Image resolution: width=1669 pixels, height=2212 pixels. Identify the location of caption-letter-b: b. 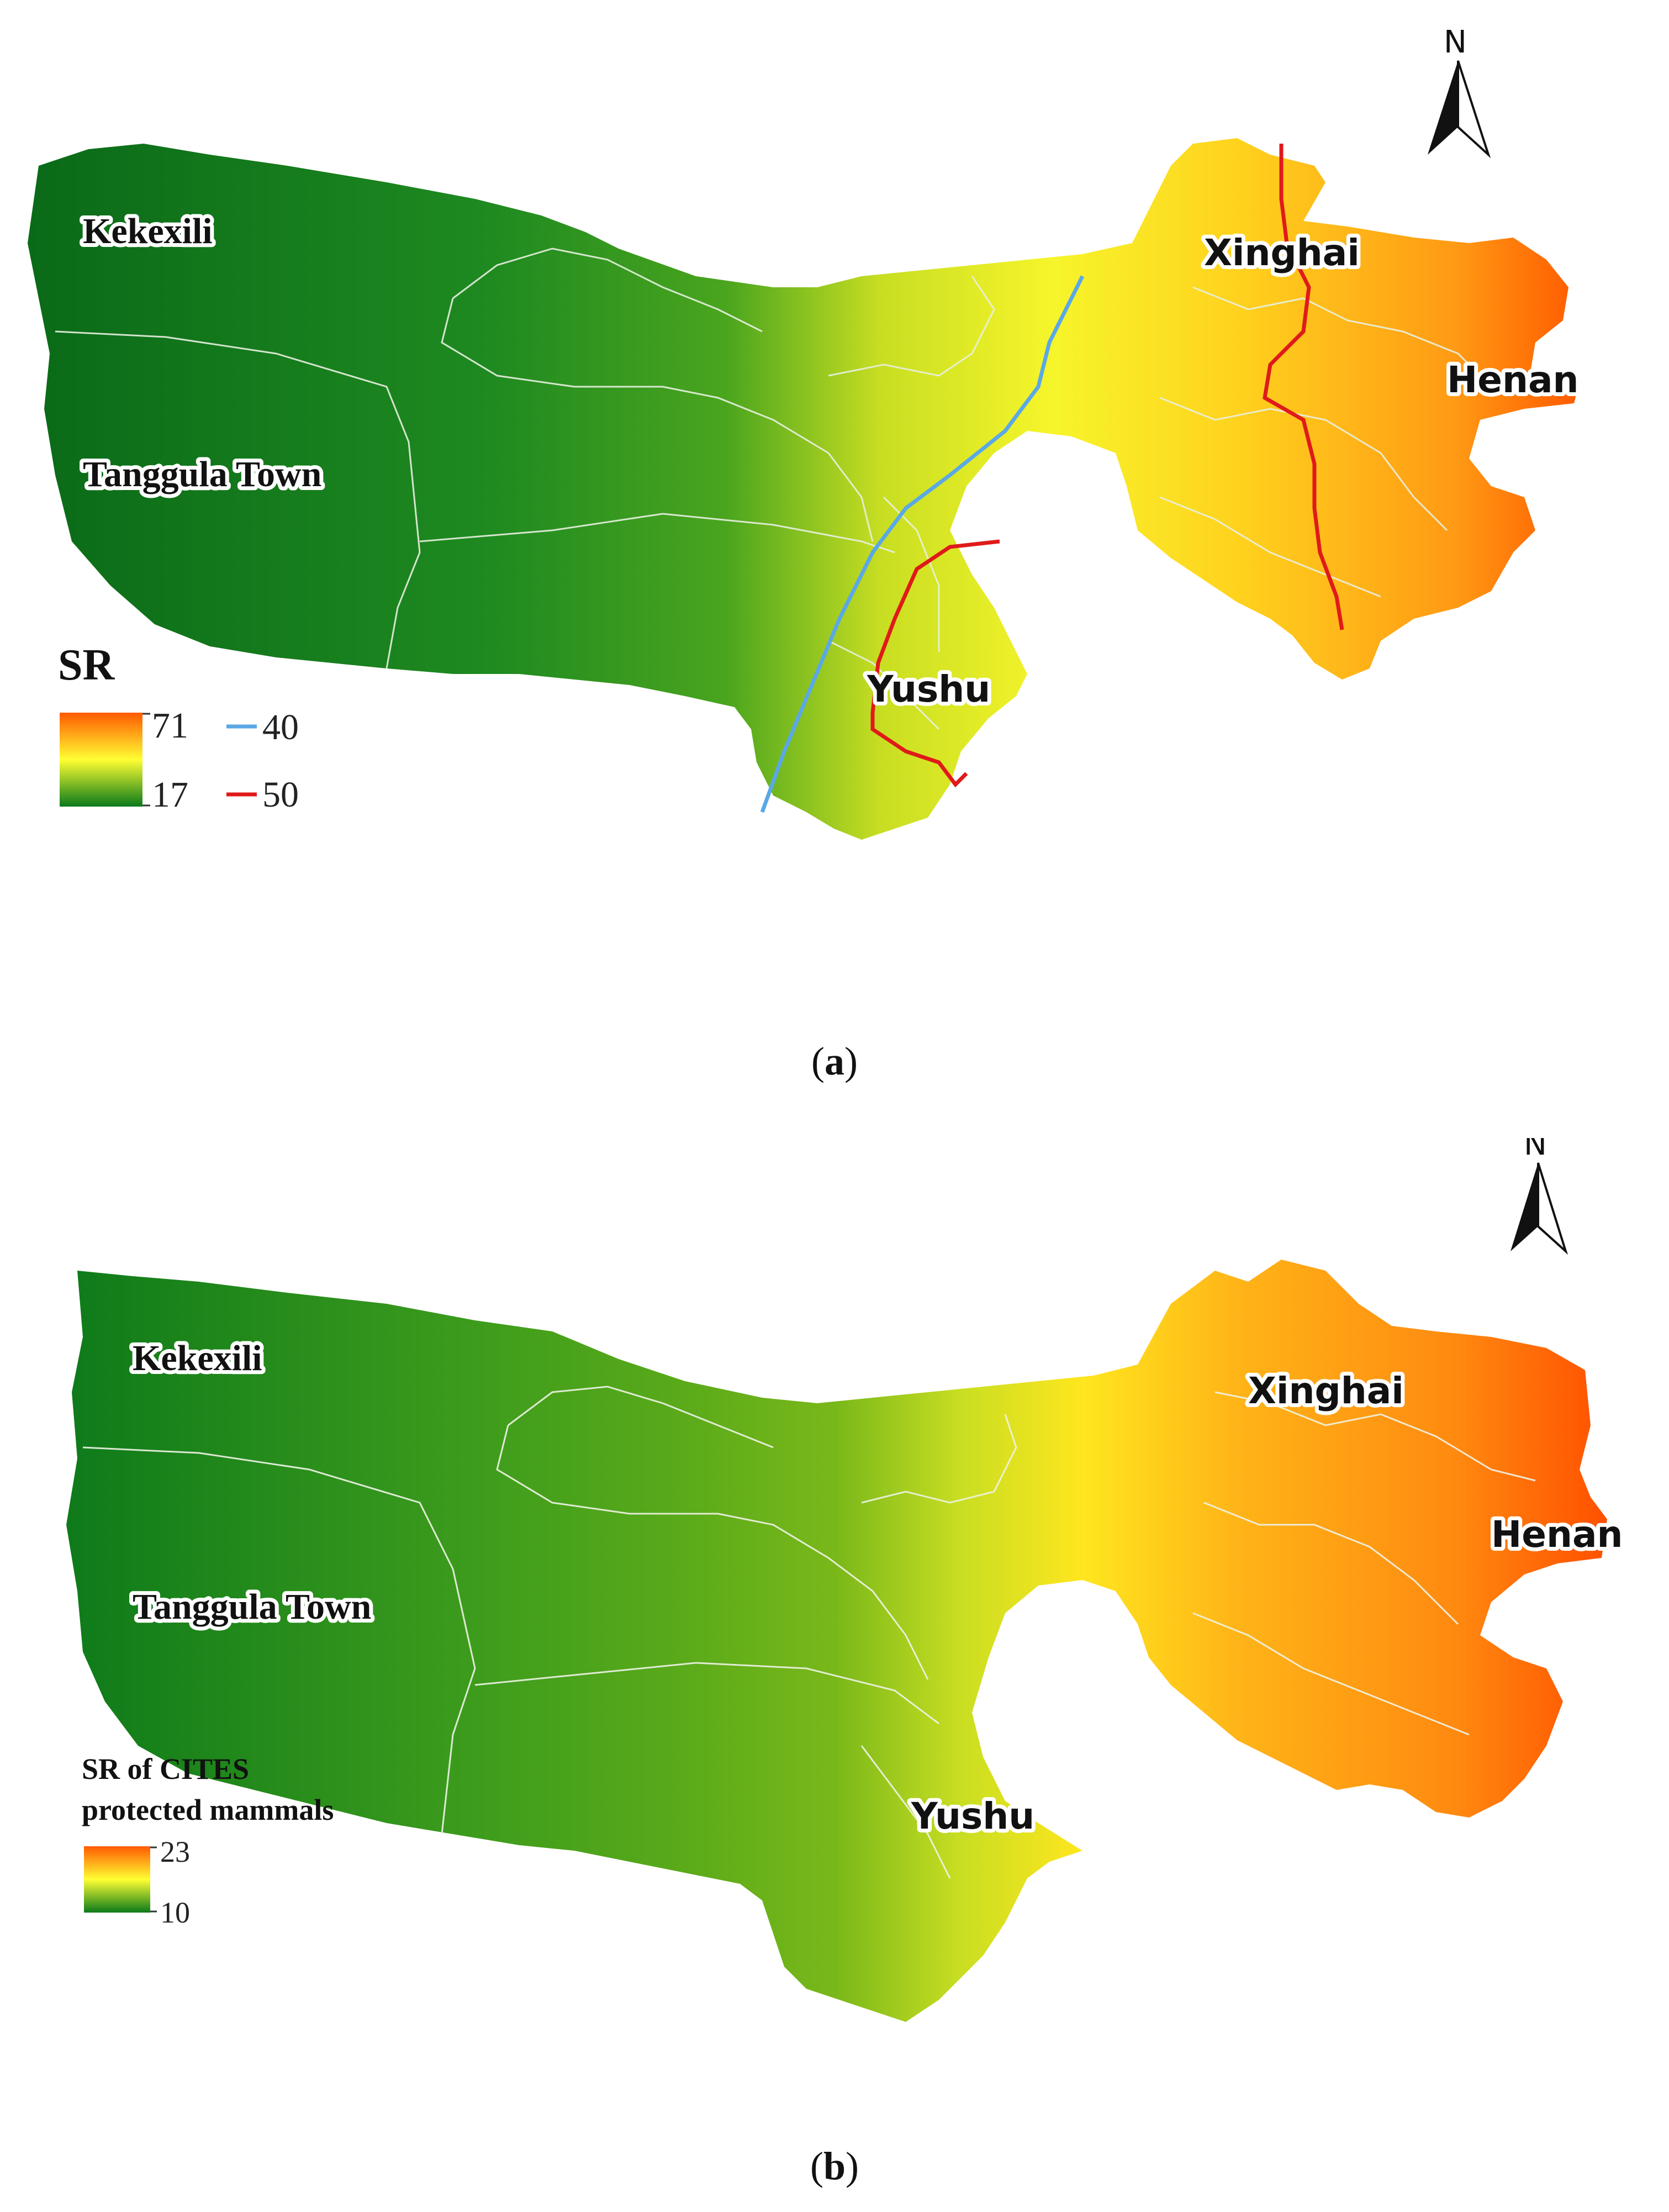
(834, 2166).